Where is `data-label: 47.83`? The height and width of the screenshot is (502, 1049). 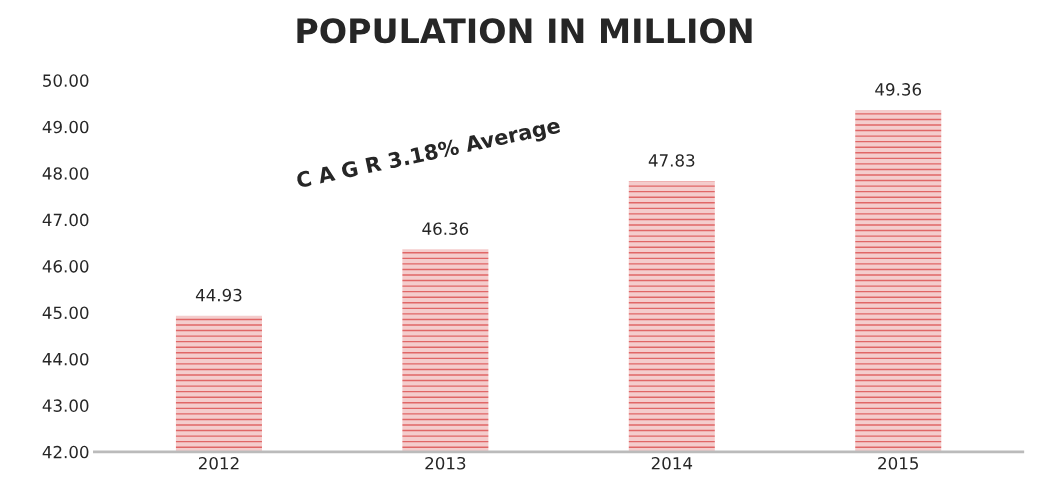 data-label: 47.83 is located at coordinates (671, 160).